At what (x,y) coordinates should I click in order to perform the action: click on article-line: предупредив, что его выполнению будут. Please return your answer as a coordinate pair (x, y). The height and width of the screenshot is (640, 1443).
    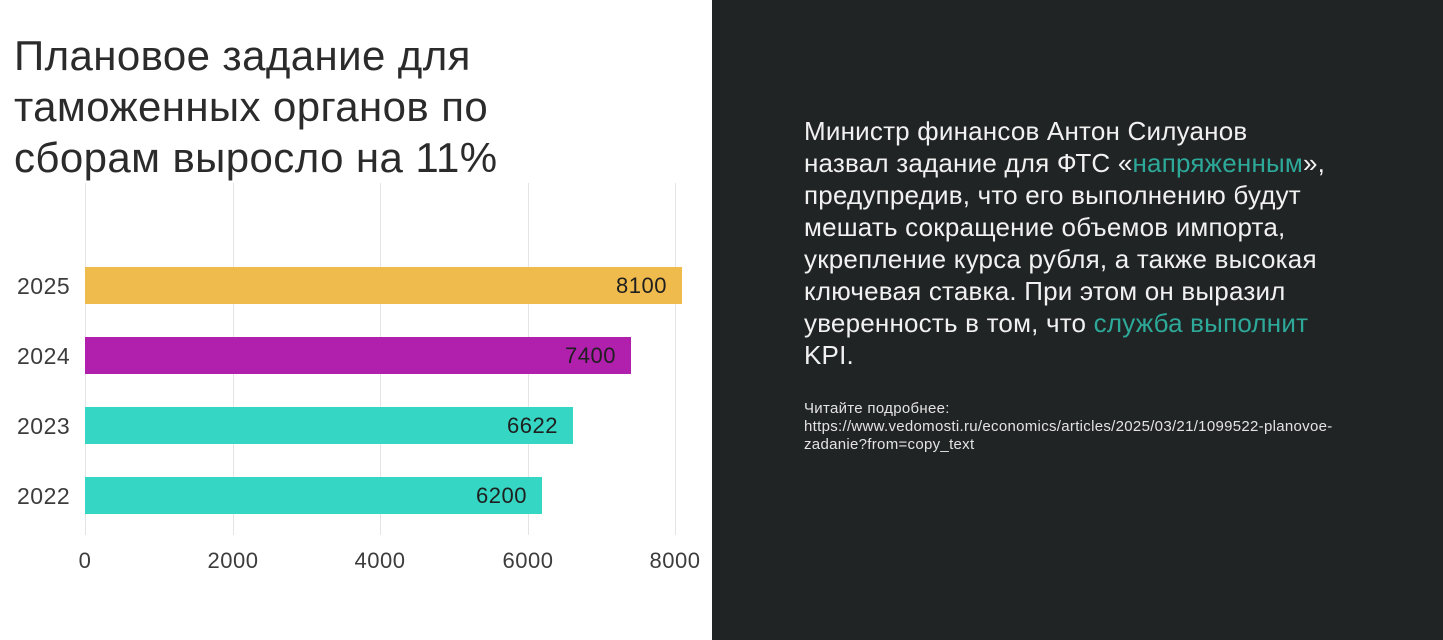
    Looking at the image, I should click on (1116, 195).